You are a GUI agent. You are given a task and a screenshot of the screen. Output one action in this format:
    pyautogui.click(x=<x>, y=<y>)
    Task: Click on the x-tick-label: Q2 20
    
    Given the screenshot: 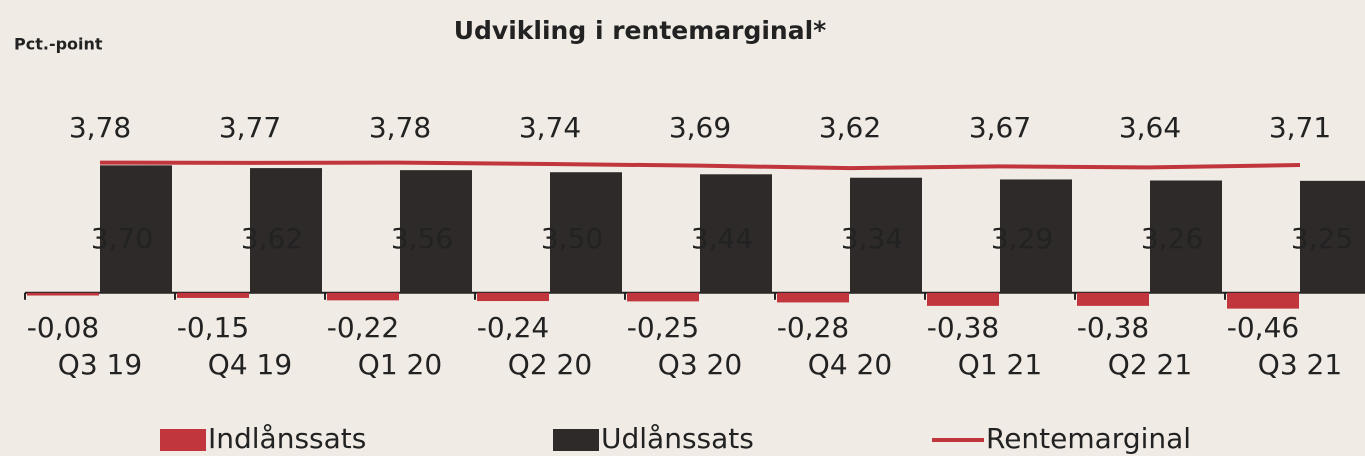 What is the action you would take?
    pyautogui.click(x=550, y=364)
    